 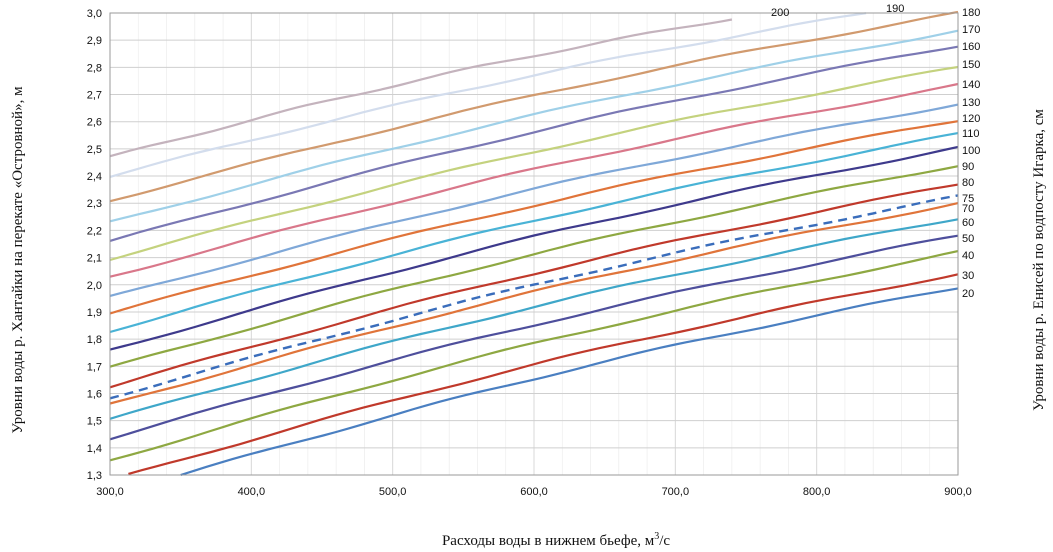 What do you see at coordinates (971, 85) in the screenshot?
I see `curve-label-140: 140` at bounding box center [971, 85].